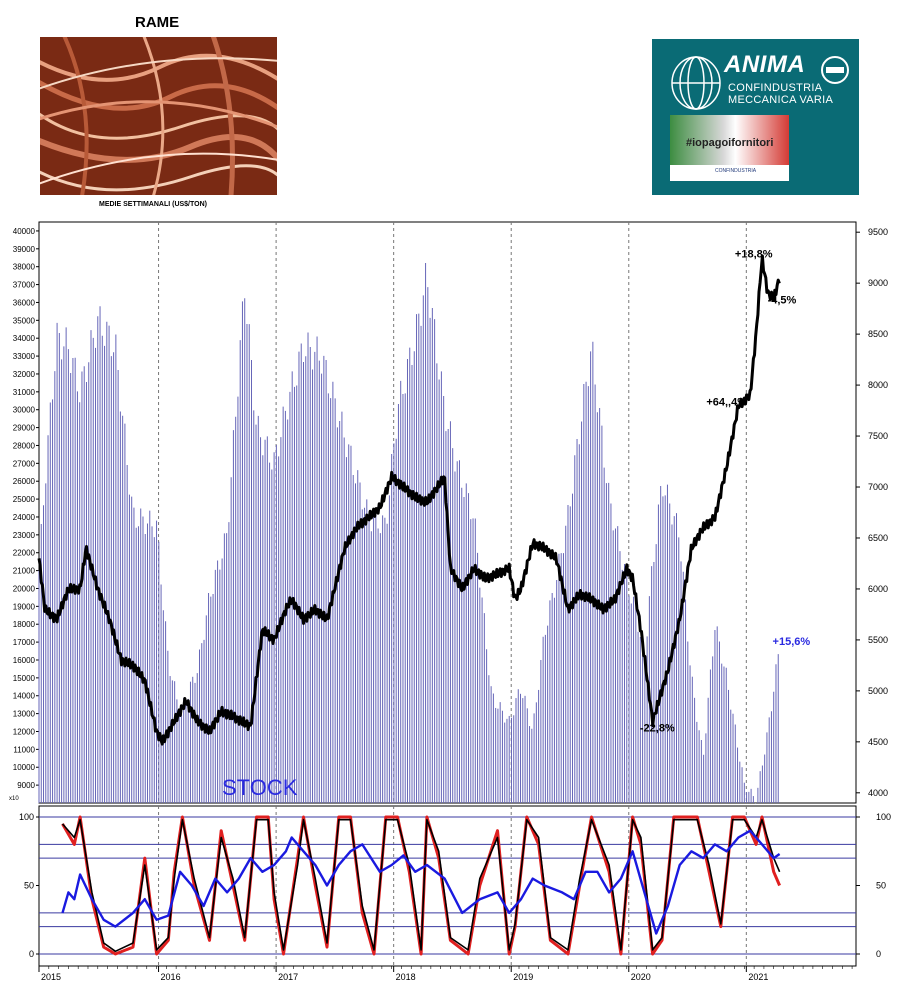 The image size is (902, 1000). Describe the element at coordinates (24, 410) in the screenshot. I see `left-axis-label: 30000` at that location.